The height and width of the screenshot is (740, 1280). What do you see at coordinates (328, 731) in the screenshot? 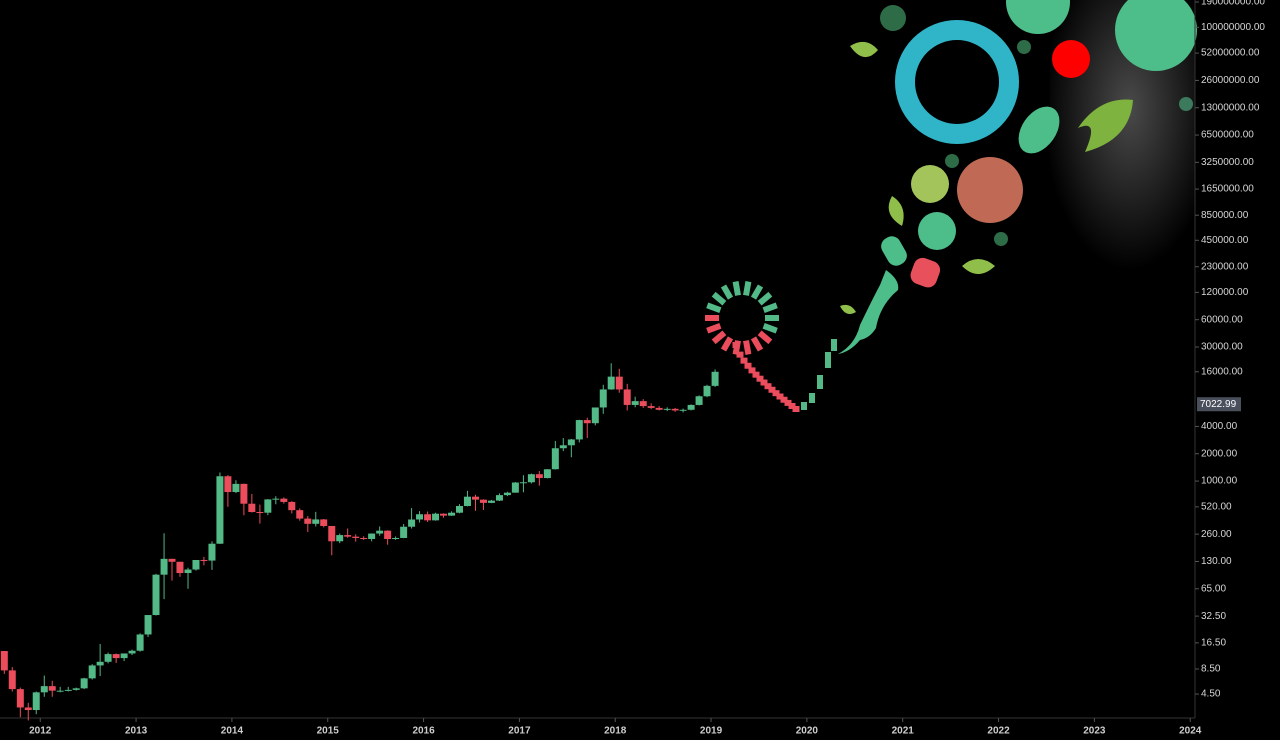
I see `x-tick-label: 2015` at bounding box center [328, 731].